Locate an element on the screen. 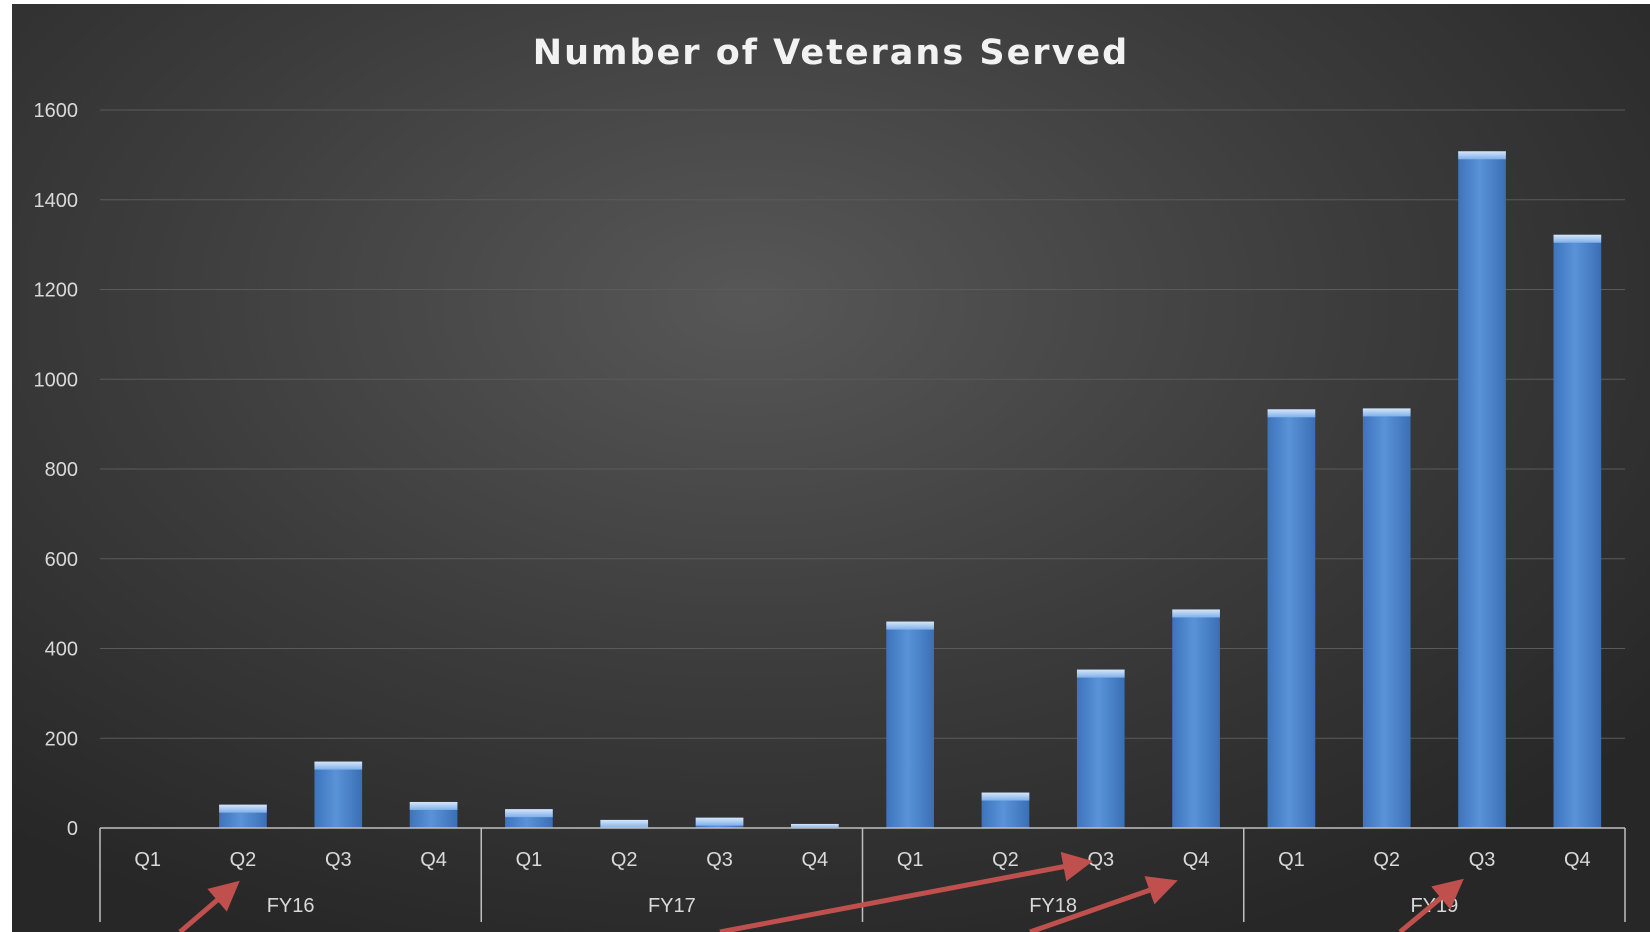 The height and width of the screenshot is (932, 1650). bar-fy18-q4 is located at coordinates (1196, 718).